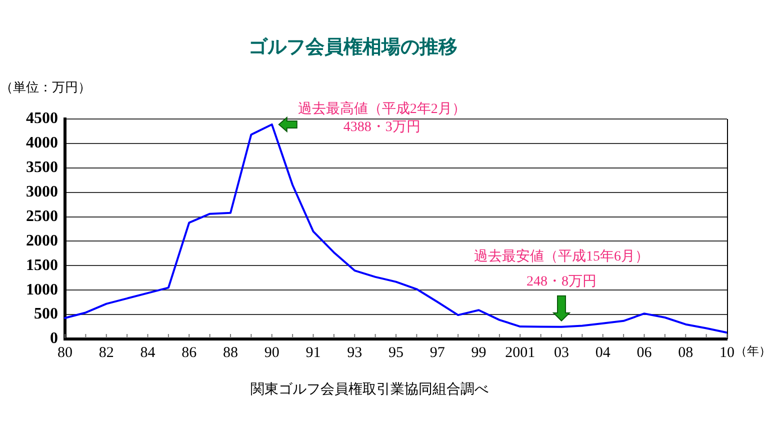 Image resolution: width=771 pixels, height=424 pixels. What do you see at coordinates (42, 143) in the screenshot?
I see `y-tick-label: 4000` at bounding box center [42, 143].